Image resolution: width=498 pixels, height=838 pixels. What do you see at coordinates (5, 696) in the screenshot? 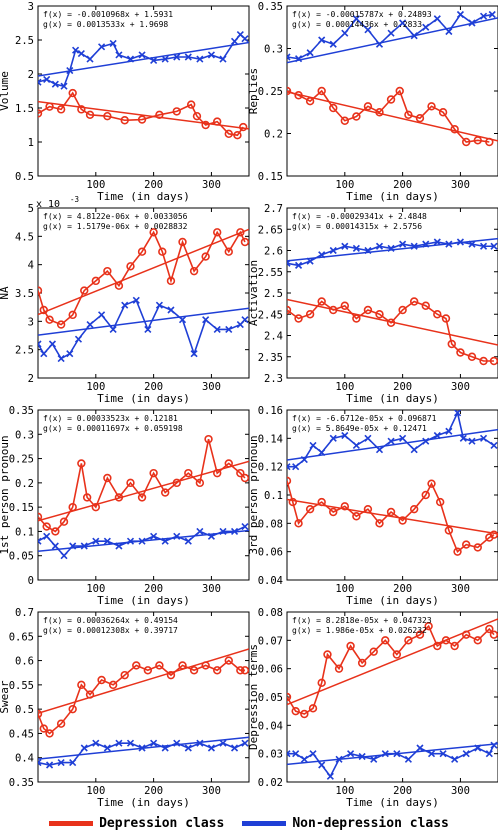
I see `y-axis-label: Swear` at bounding box center [5, 696].